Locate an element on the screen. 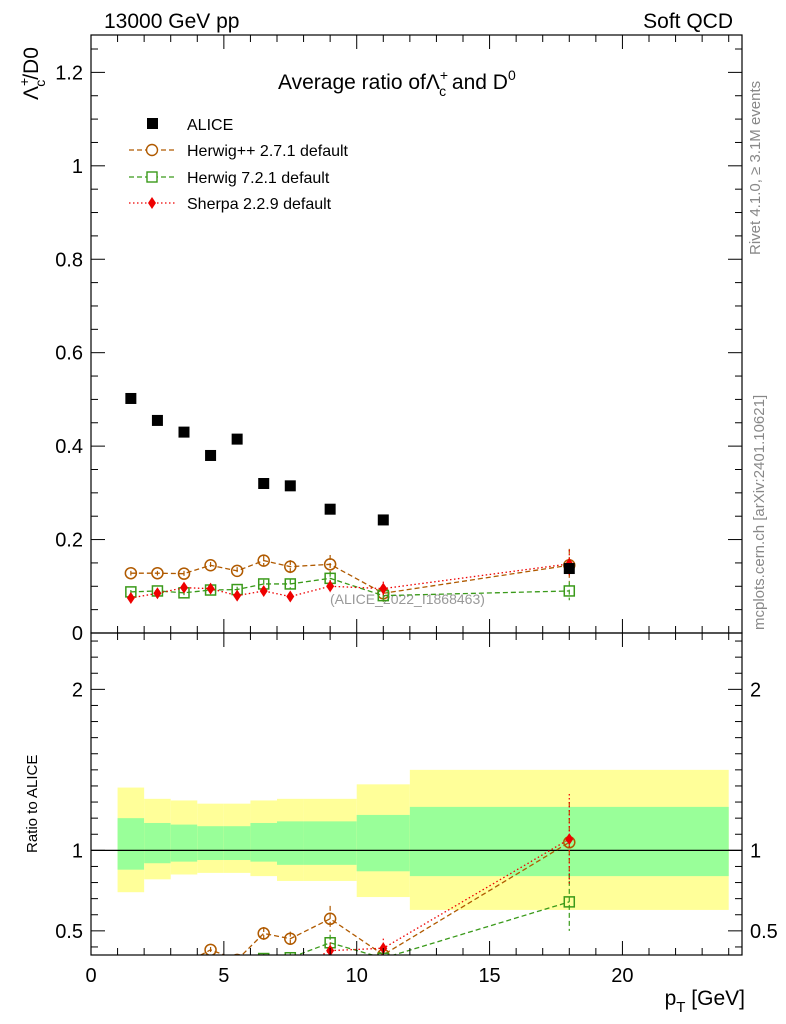  analysis-watermark: (ALICE_2022_I1868463) is located at coordinates (407, 599).